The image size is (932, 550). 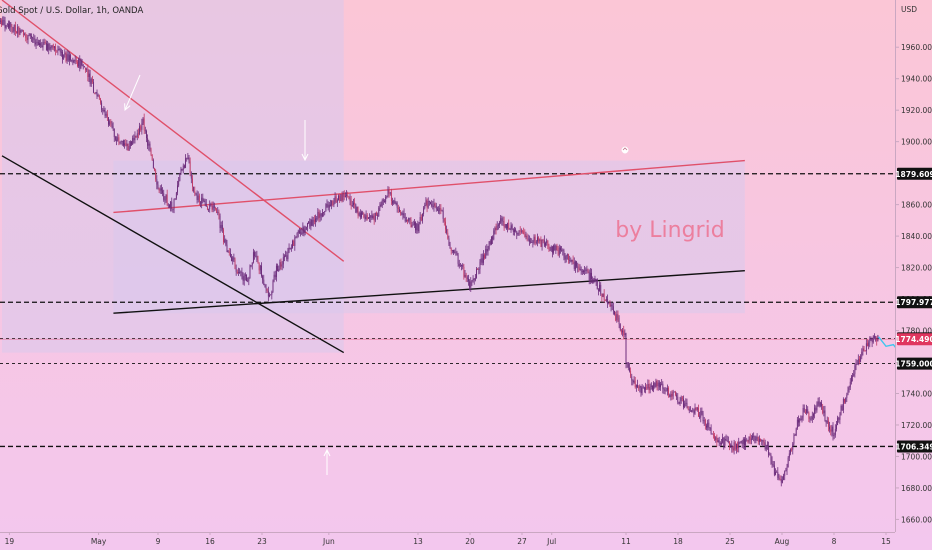 I want to click on ascending-upper-line, so click(x=429, y=186).